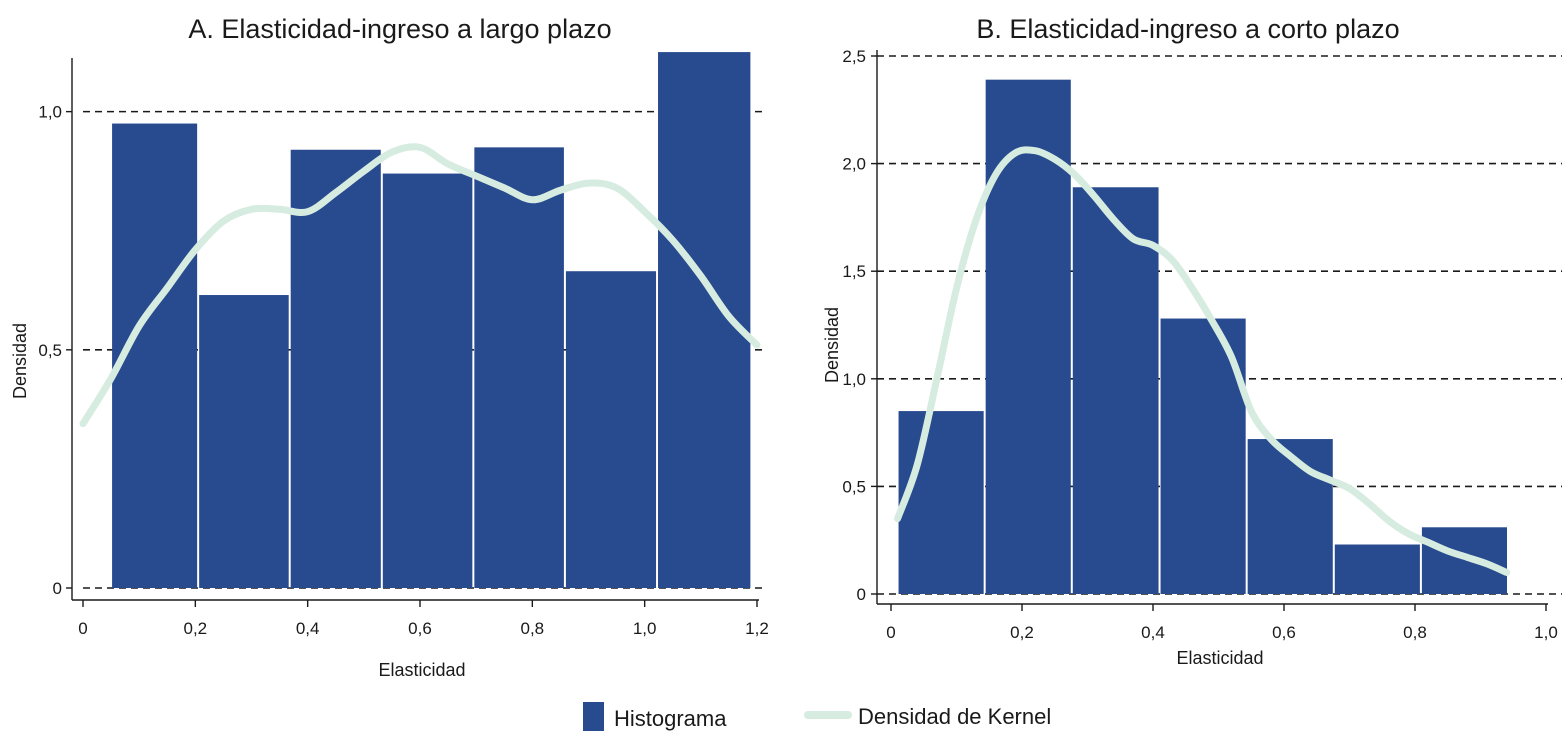 This screenshot has width=1562, height=731. Describe the element at coordinates (854, 164) in the screenshot. I see `y-tick-label: 2,0` at that location.